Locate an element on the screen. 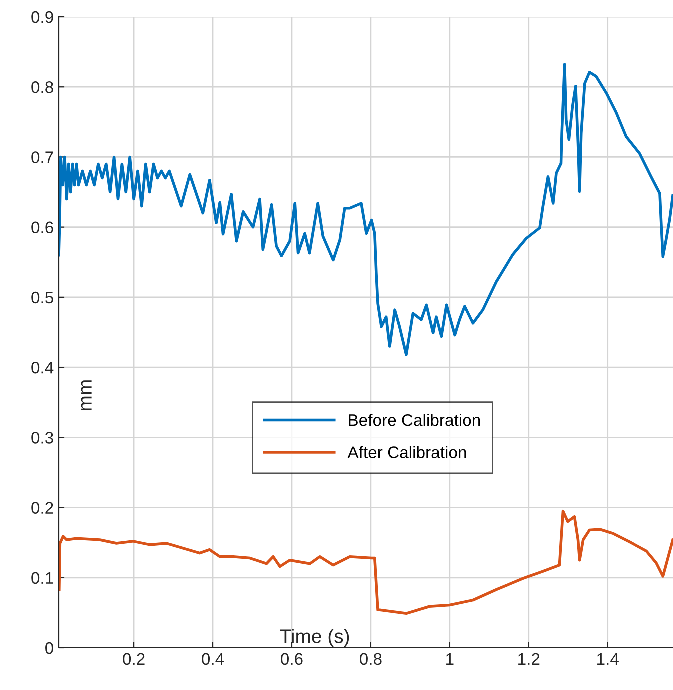 The image size is (673, 690). x-tick-label: 0.2 is located at coordinates (134, 659).